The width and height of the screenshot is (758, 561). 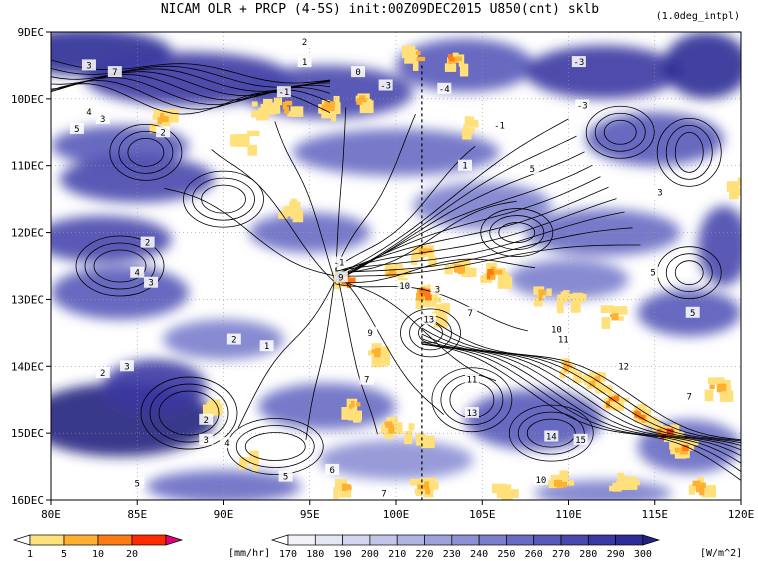 I want to click on contour-label: 12, so click(x=623, y=367).